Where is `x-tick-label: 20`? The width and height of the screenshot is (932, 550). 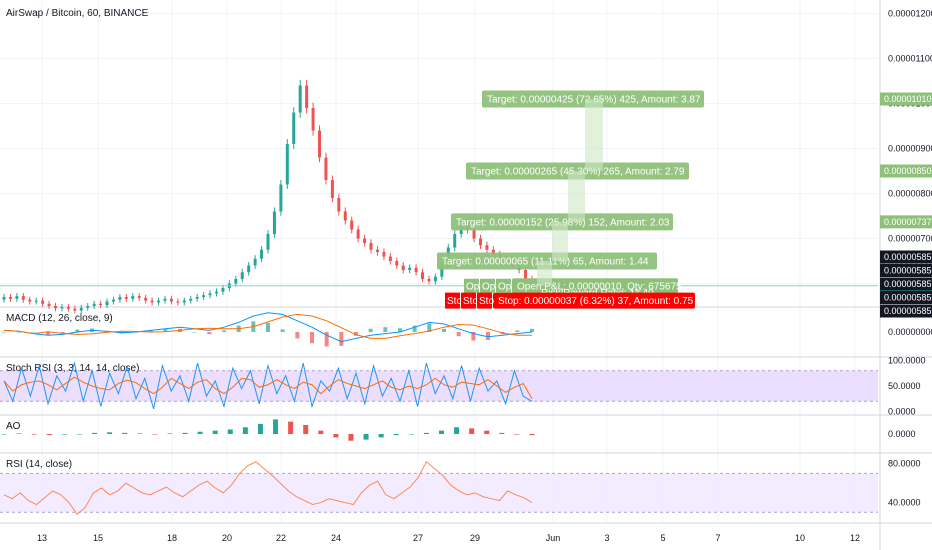
x-tick-label: 20 is located at coordinates (227, 538).